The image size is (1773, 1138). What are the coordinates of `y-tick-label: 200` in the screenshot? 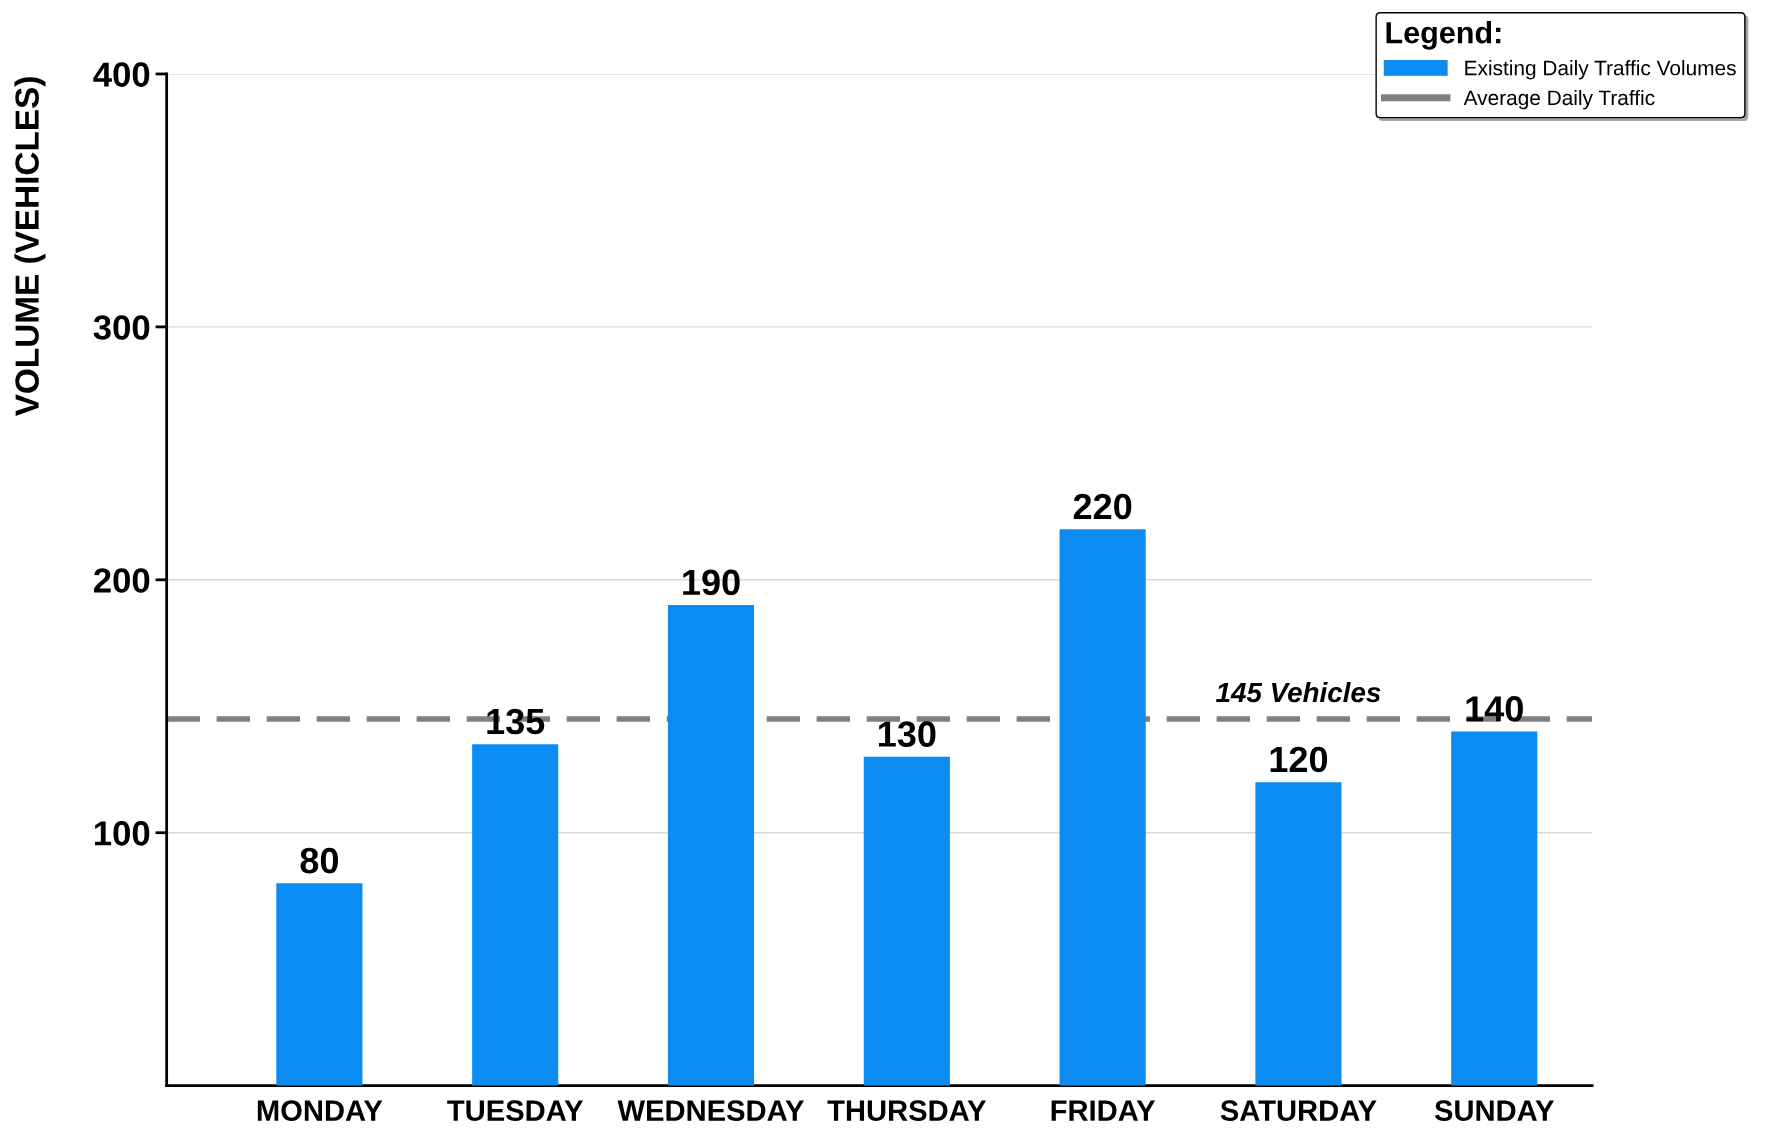 It's located at (121, 580).